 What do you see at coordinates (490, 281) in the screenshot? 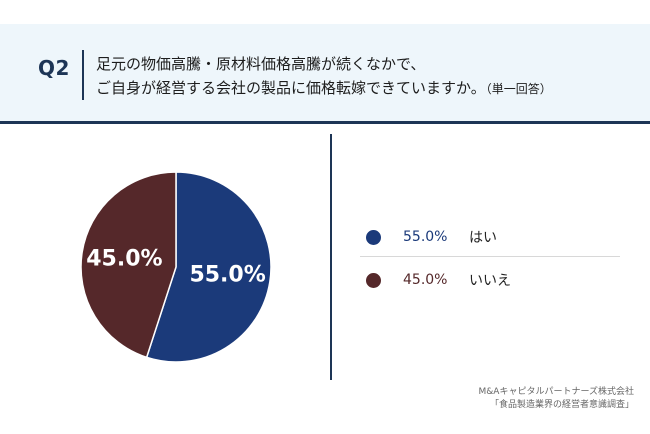
I see `legend-label-no: いいえ` at bounding box center [490, 281].